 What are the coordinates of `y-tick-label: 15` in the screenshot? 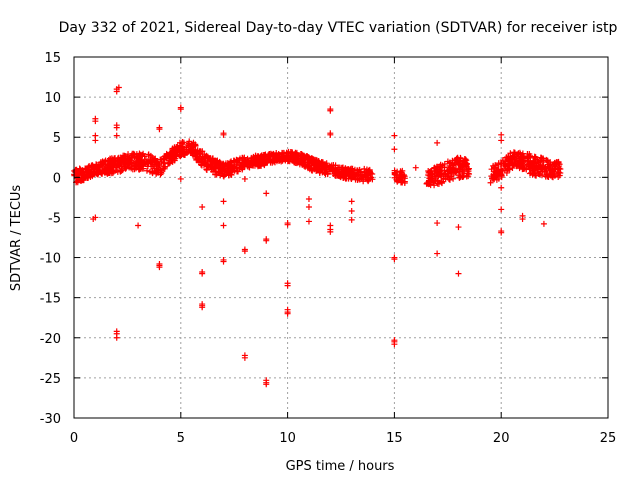 It's located at (52, 58).